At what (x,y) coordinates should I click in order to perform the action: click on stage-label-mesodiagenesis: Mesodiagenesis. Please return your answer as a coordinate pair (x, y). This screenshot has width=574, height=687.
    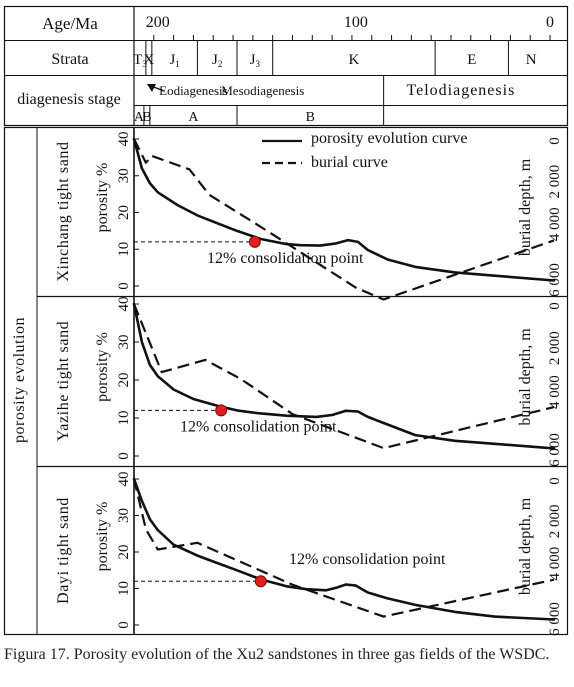
    Looking at the image, I should click on (262, 90).